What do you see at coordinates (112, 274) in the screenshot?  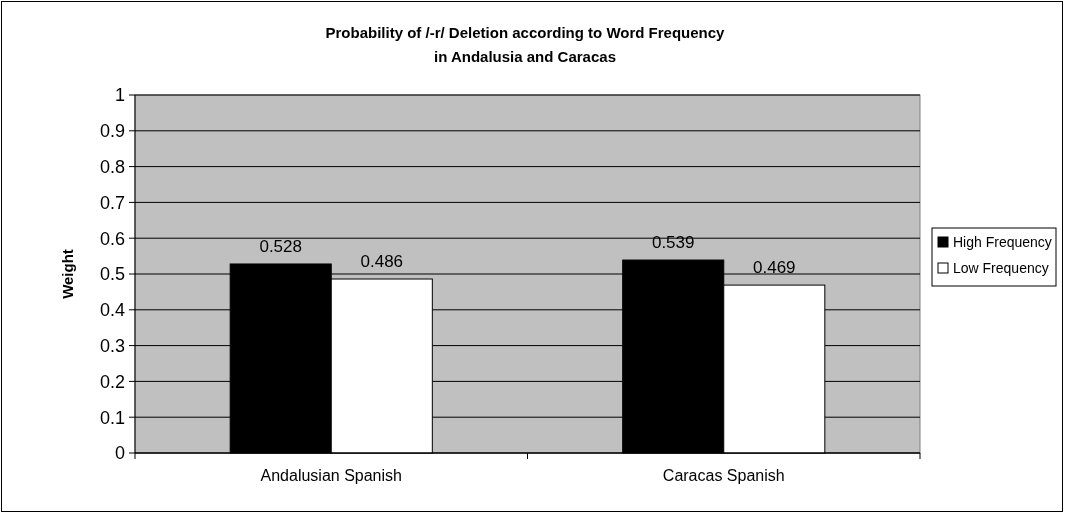 I see `y-tick-label: 0.5` at bounding box center [112, 274].